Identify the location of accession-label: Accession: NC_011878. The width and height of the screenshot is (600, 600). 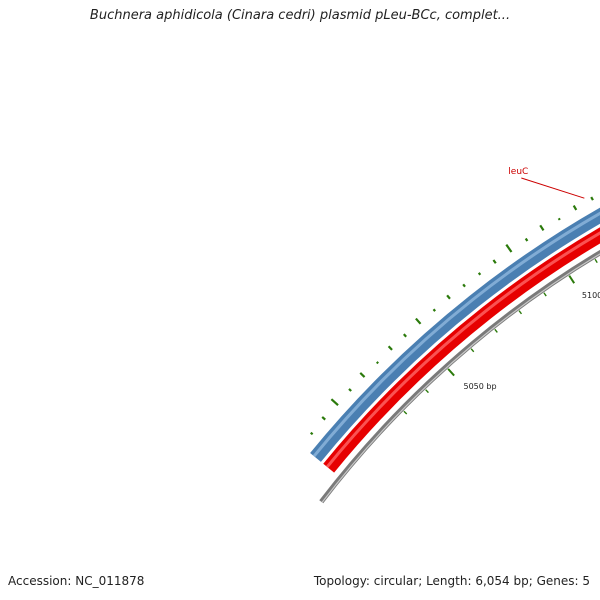
(76, 581).